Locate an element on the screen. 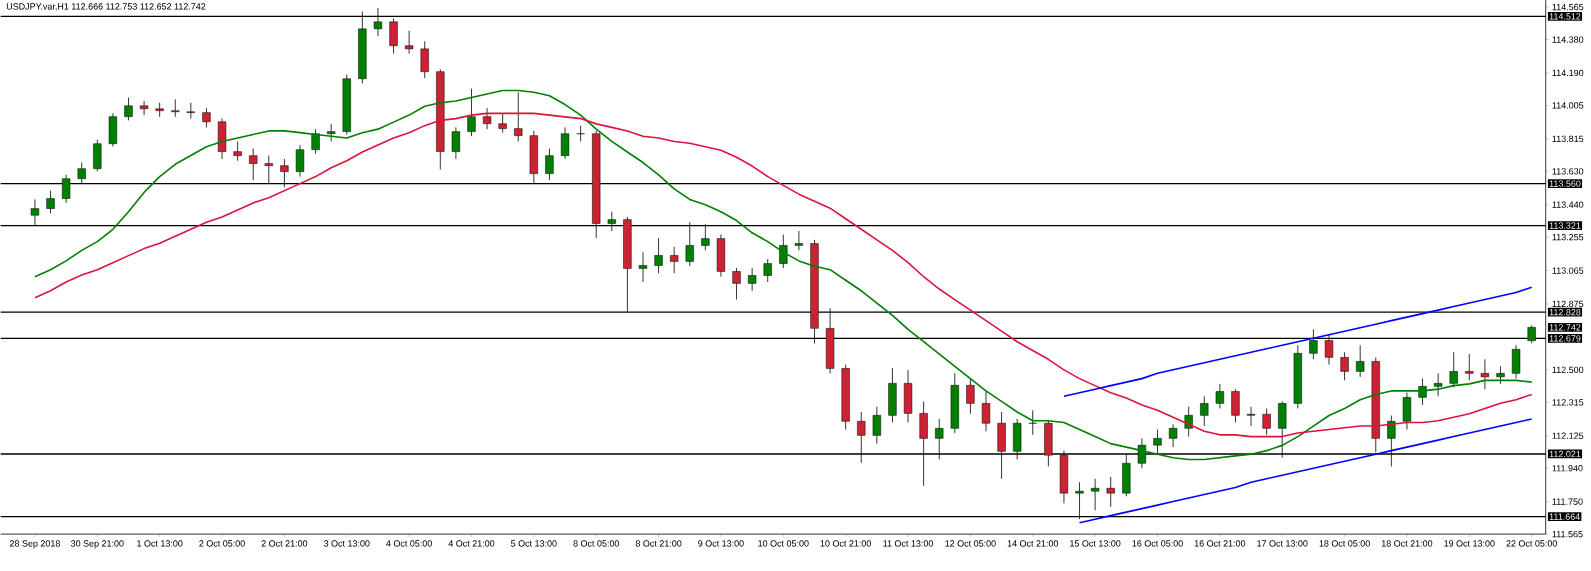  ref-line-label: 112.828 is located at coordinates (1565, 312).